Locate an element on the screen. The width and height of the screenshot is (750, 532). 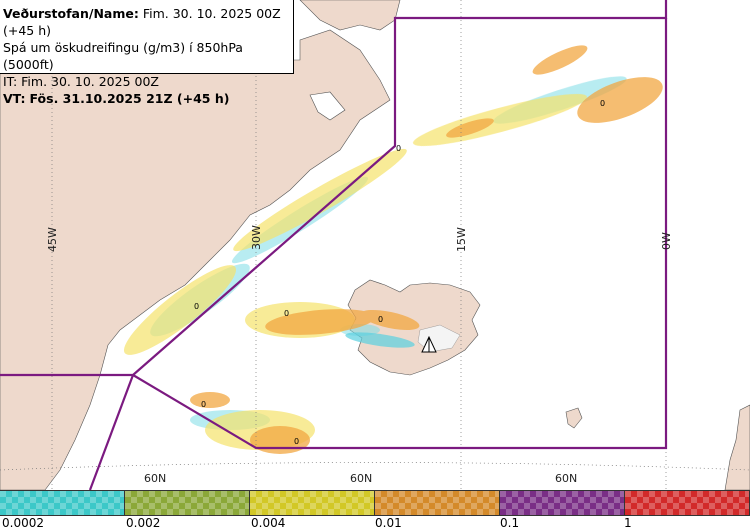
lat-label-1: 60N is located at coordinates (155, 478).